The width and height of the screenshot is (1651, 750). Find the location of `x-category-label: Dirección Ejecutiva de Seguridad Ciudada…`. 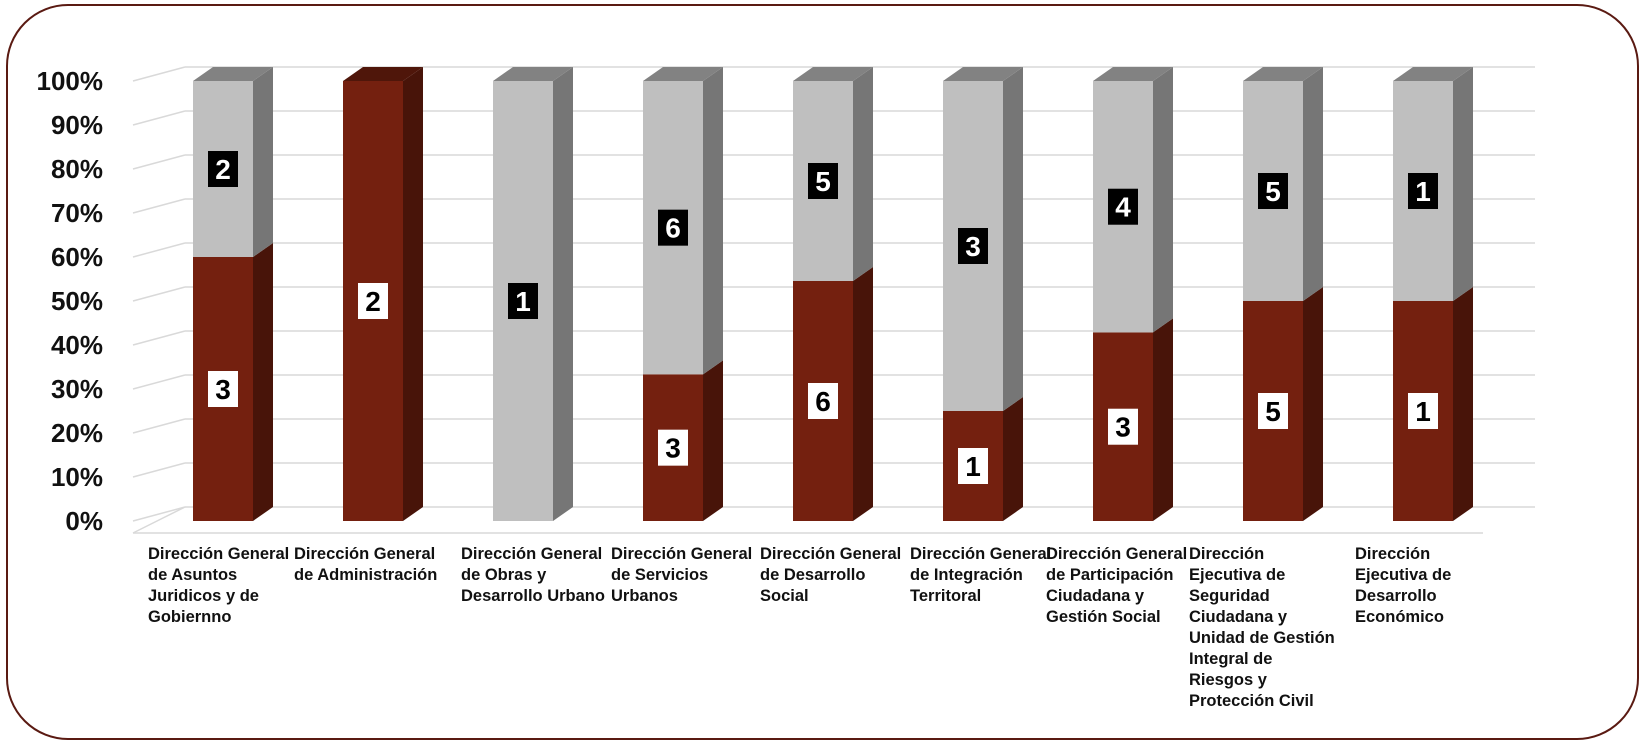

x-category-label: Dirección Ejecutiva de Seguridad Ciudada… is located at coordinates (1262, 627).